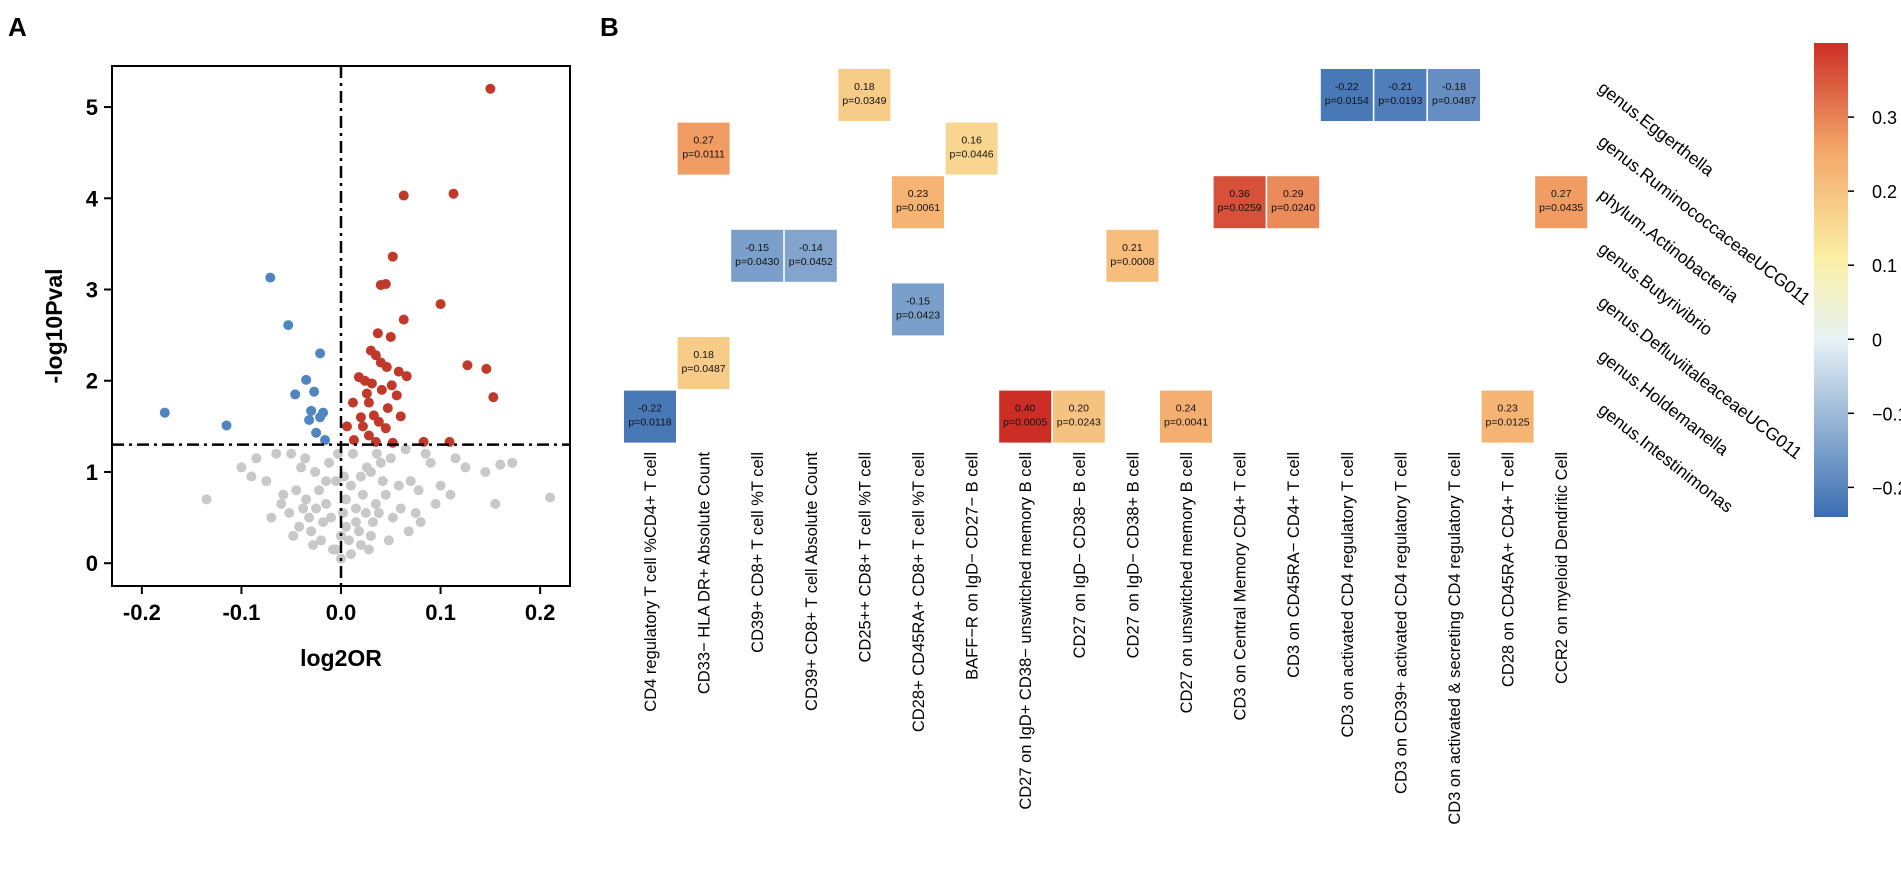  What do you see at coordinates (99, 335) in the screenshot?
I see `volcano-y-axis: 0 1 2 3 4 5` at bounding box center [99, 335].